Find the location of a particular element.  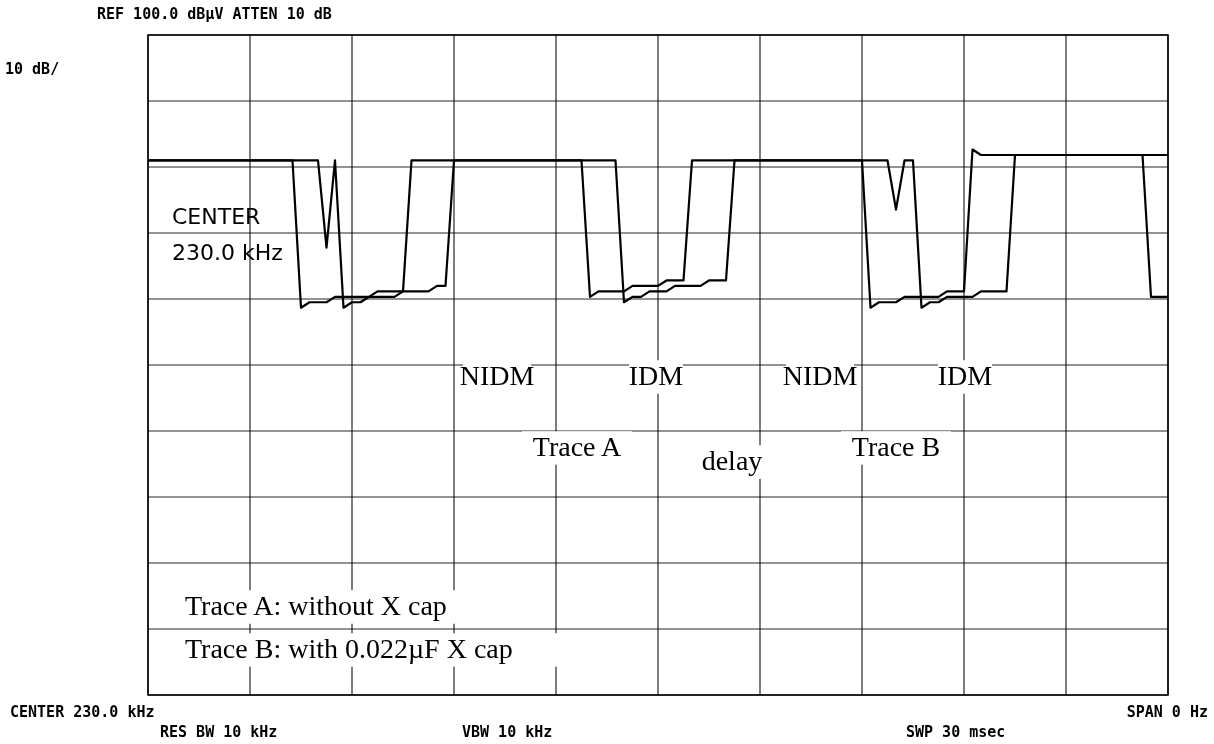

annotation: Trace B is located at coordinates (896, 446).